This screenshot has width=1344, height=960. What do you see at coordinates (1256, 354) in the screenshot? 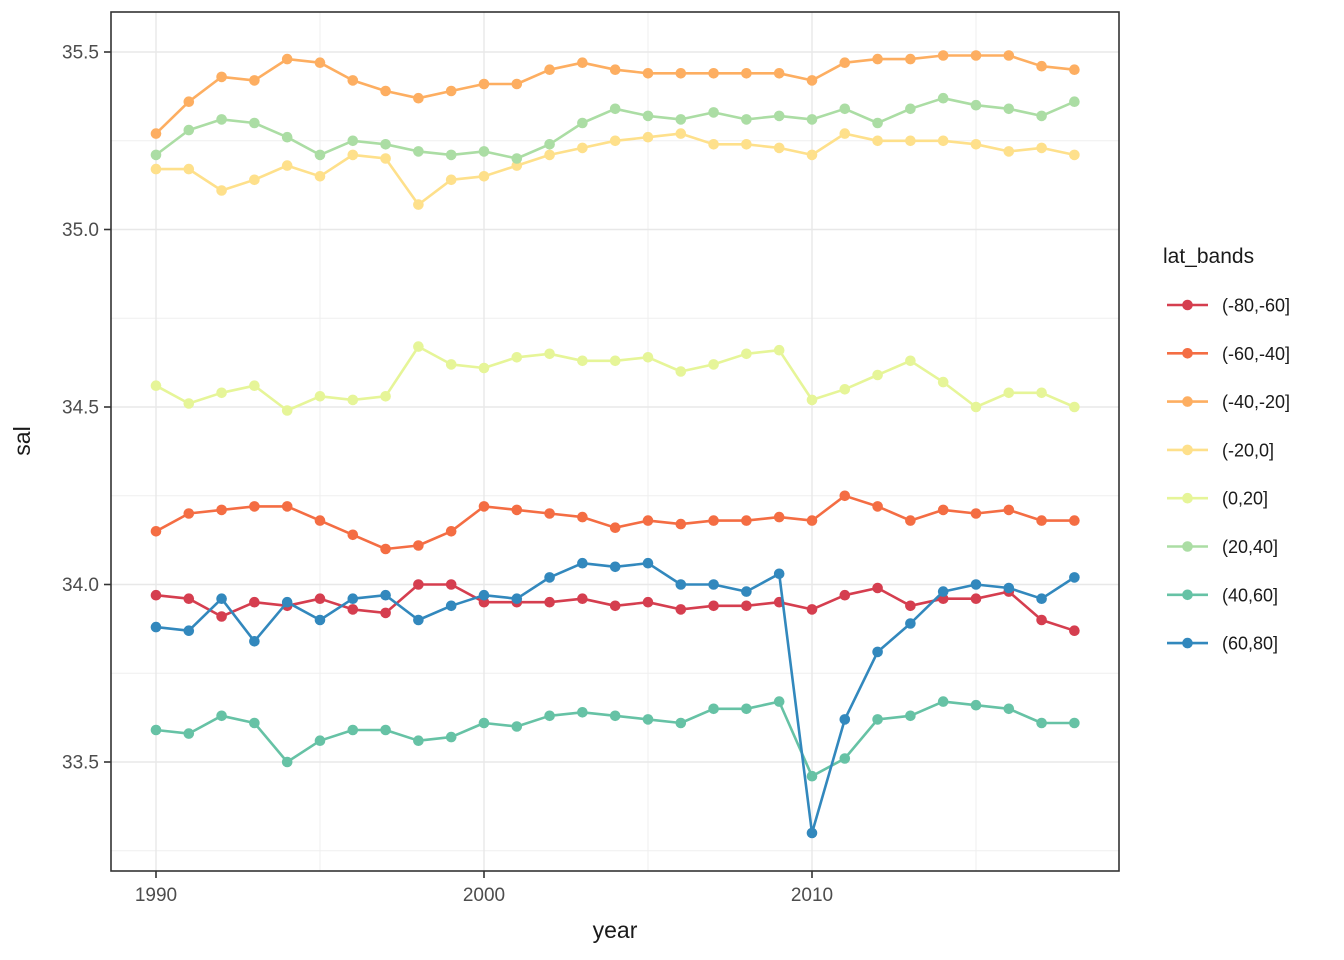
I see `legend-entry-label: (-60,-40]` at bounding box center [1256, 354].